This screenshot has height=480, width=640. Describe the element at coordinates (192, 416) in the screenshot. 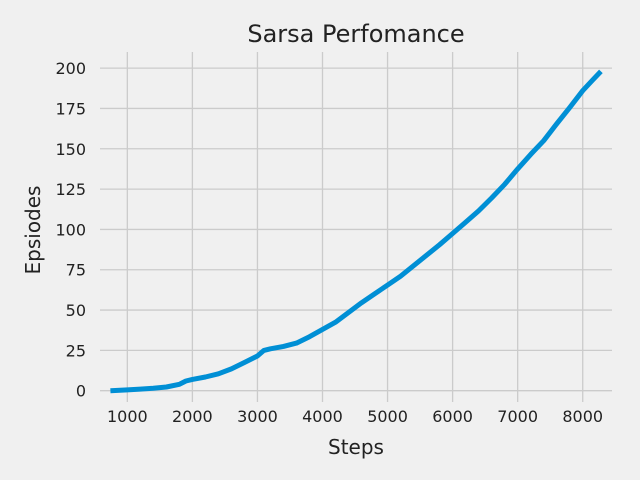

I see `x-tick-label: 2000` at that location.